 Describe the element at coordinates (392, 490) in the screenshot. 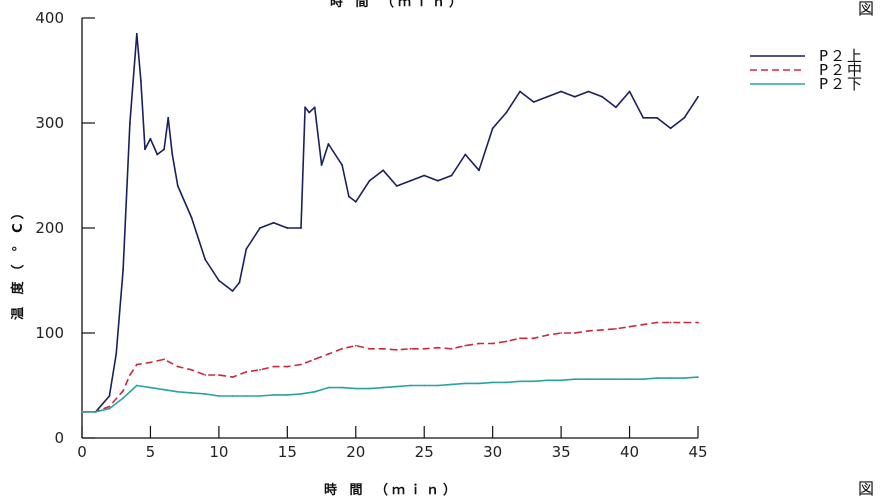

I see `x-axis-label: 時 間 （ｍｉｎ）` at that location.